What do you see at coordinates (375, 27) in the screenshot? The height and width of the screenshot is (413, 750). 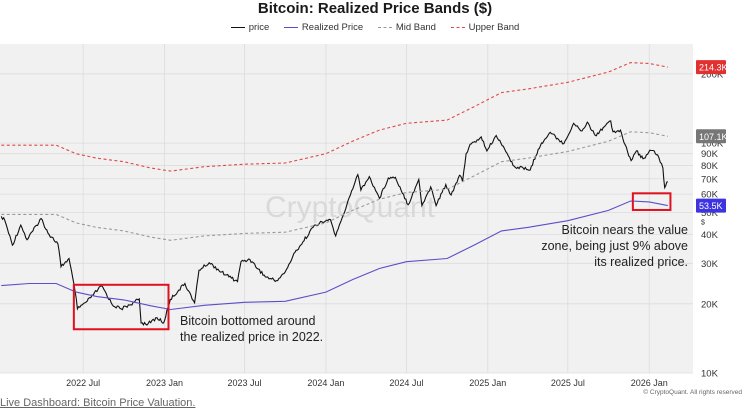 I see `legend: price Realized Price Mid Band Upper Band` at bounding box center [375, 27].